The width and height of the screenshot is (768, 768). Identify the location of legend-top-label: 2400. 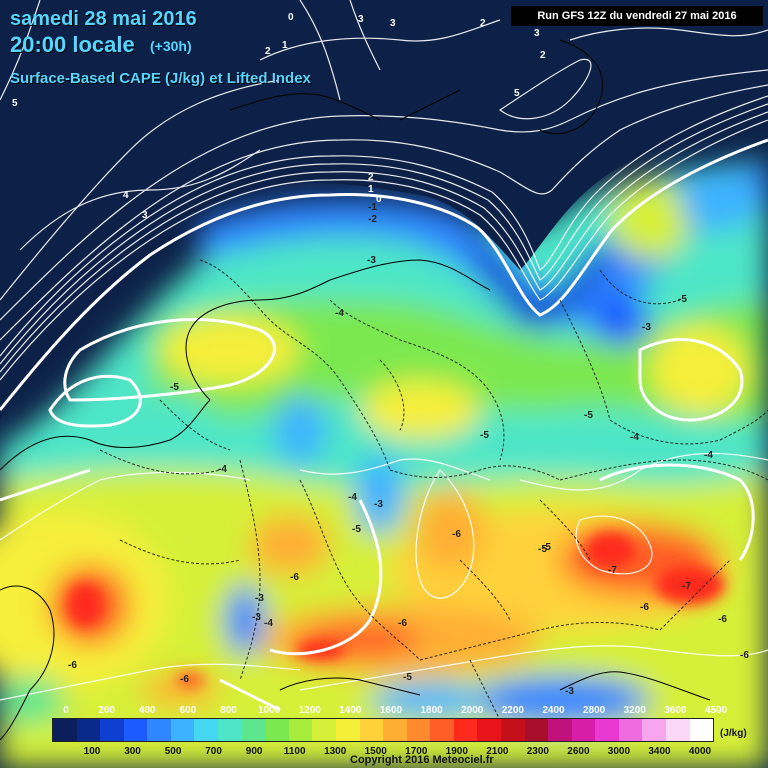
(553, 710).